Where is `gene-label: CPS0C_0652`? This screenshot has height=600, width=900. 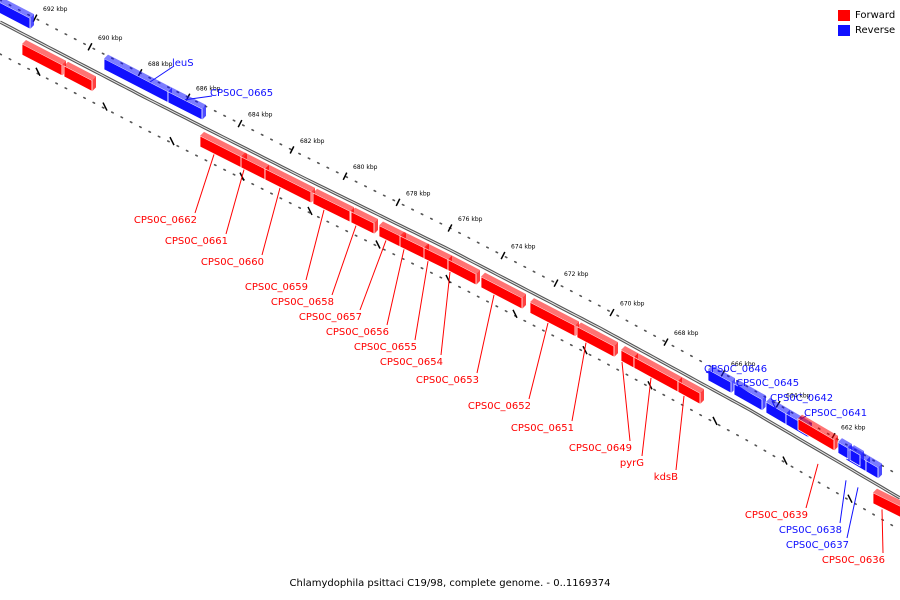
gene-label: CPS0C_0652 is located at coordinates (499, 406).